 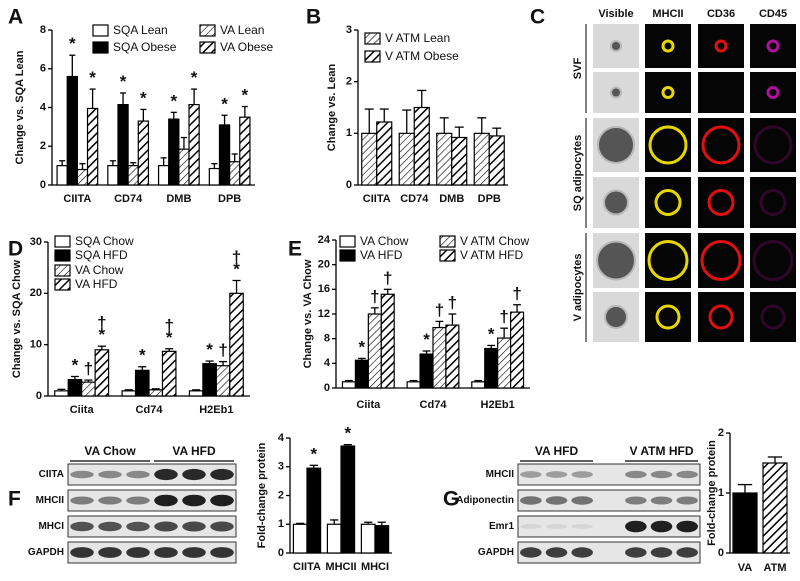 I want to click on row-label: SQ adipocytes, so click(x=578, y=173).